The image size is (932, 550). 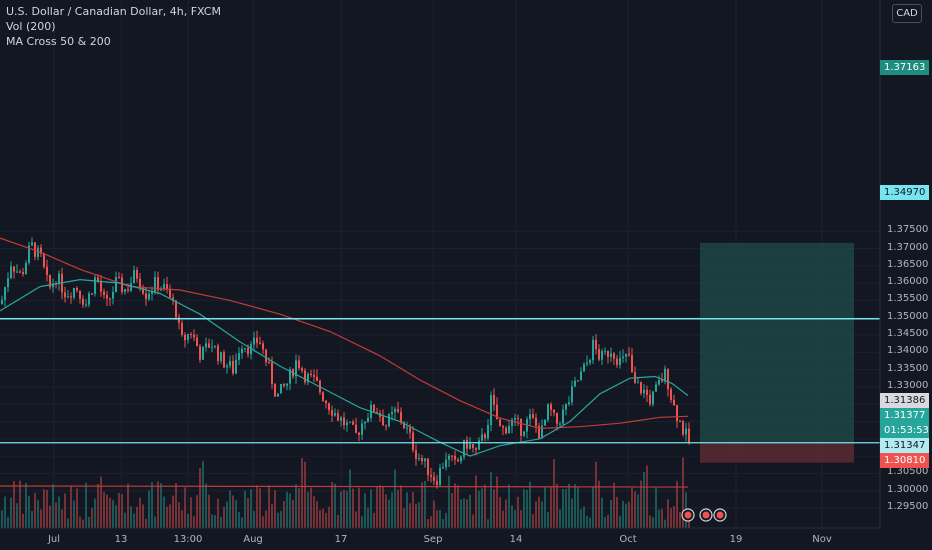 What do you see at coordinates (113, 11) in the screenshot?
I see `symbol-title: U.S. Dollar / Canadian Dollar, 4h, FXCM` at bounding box center [113, 11].